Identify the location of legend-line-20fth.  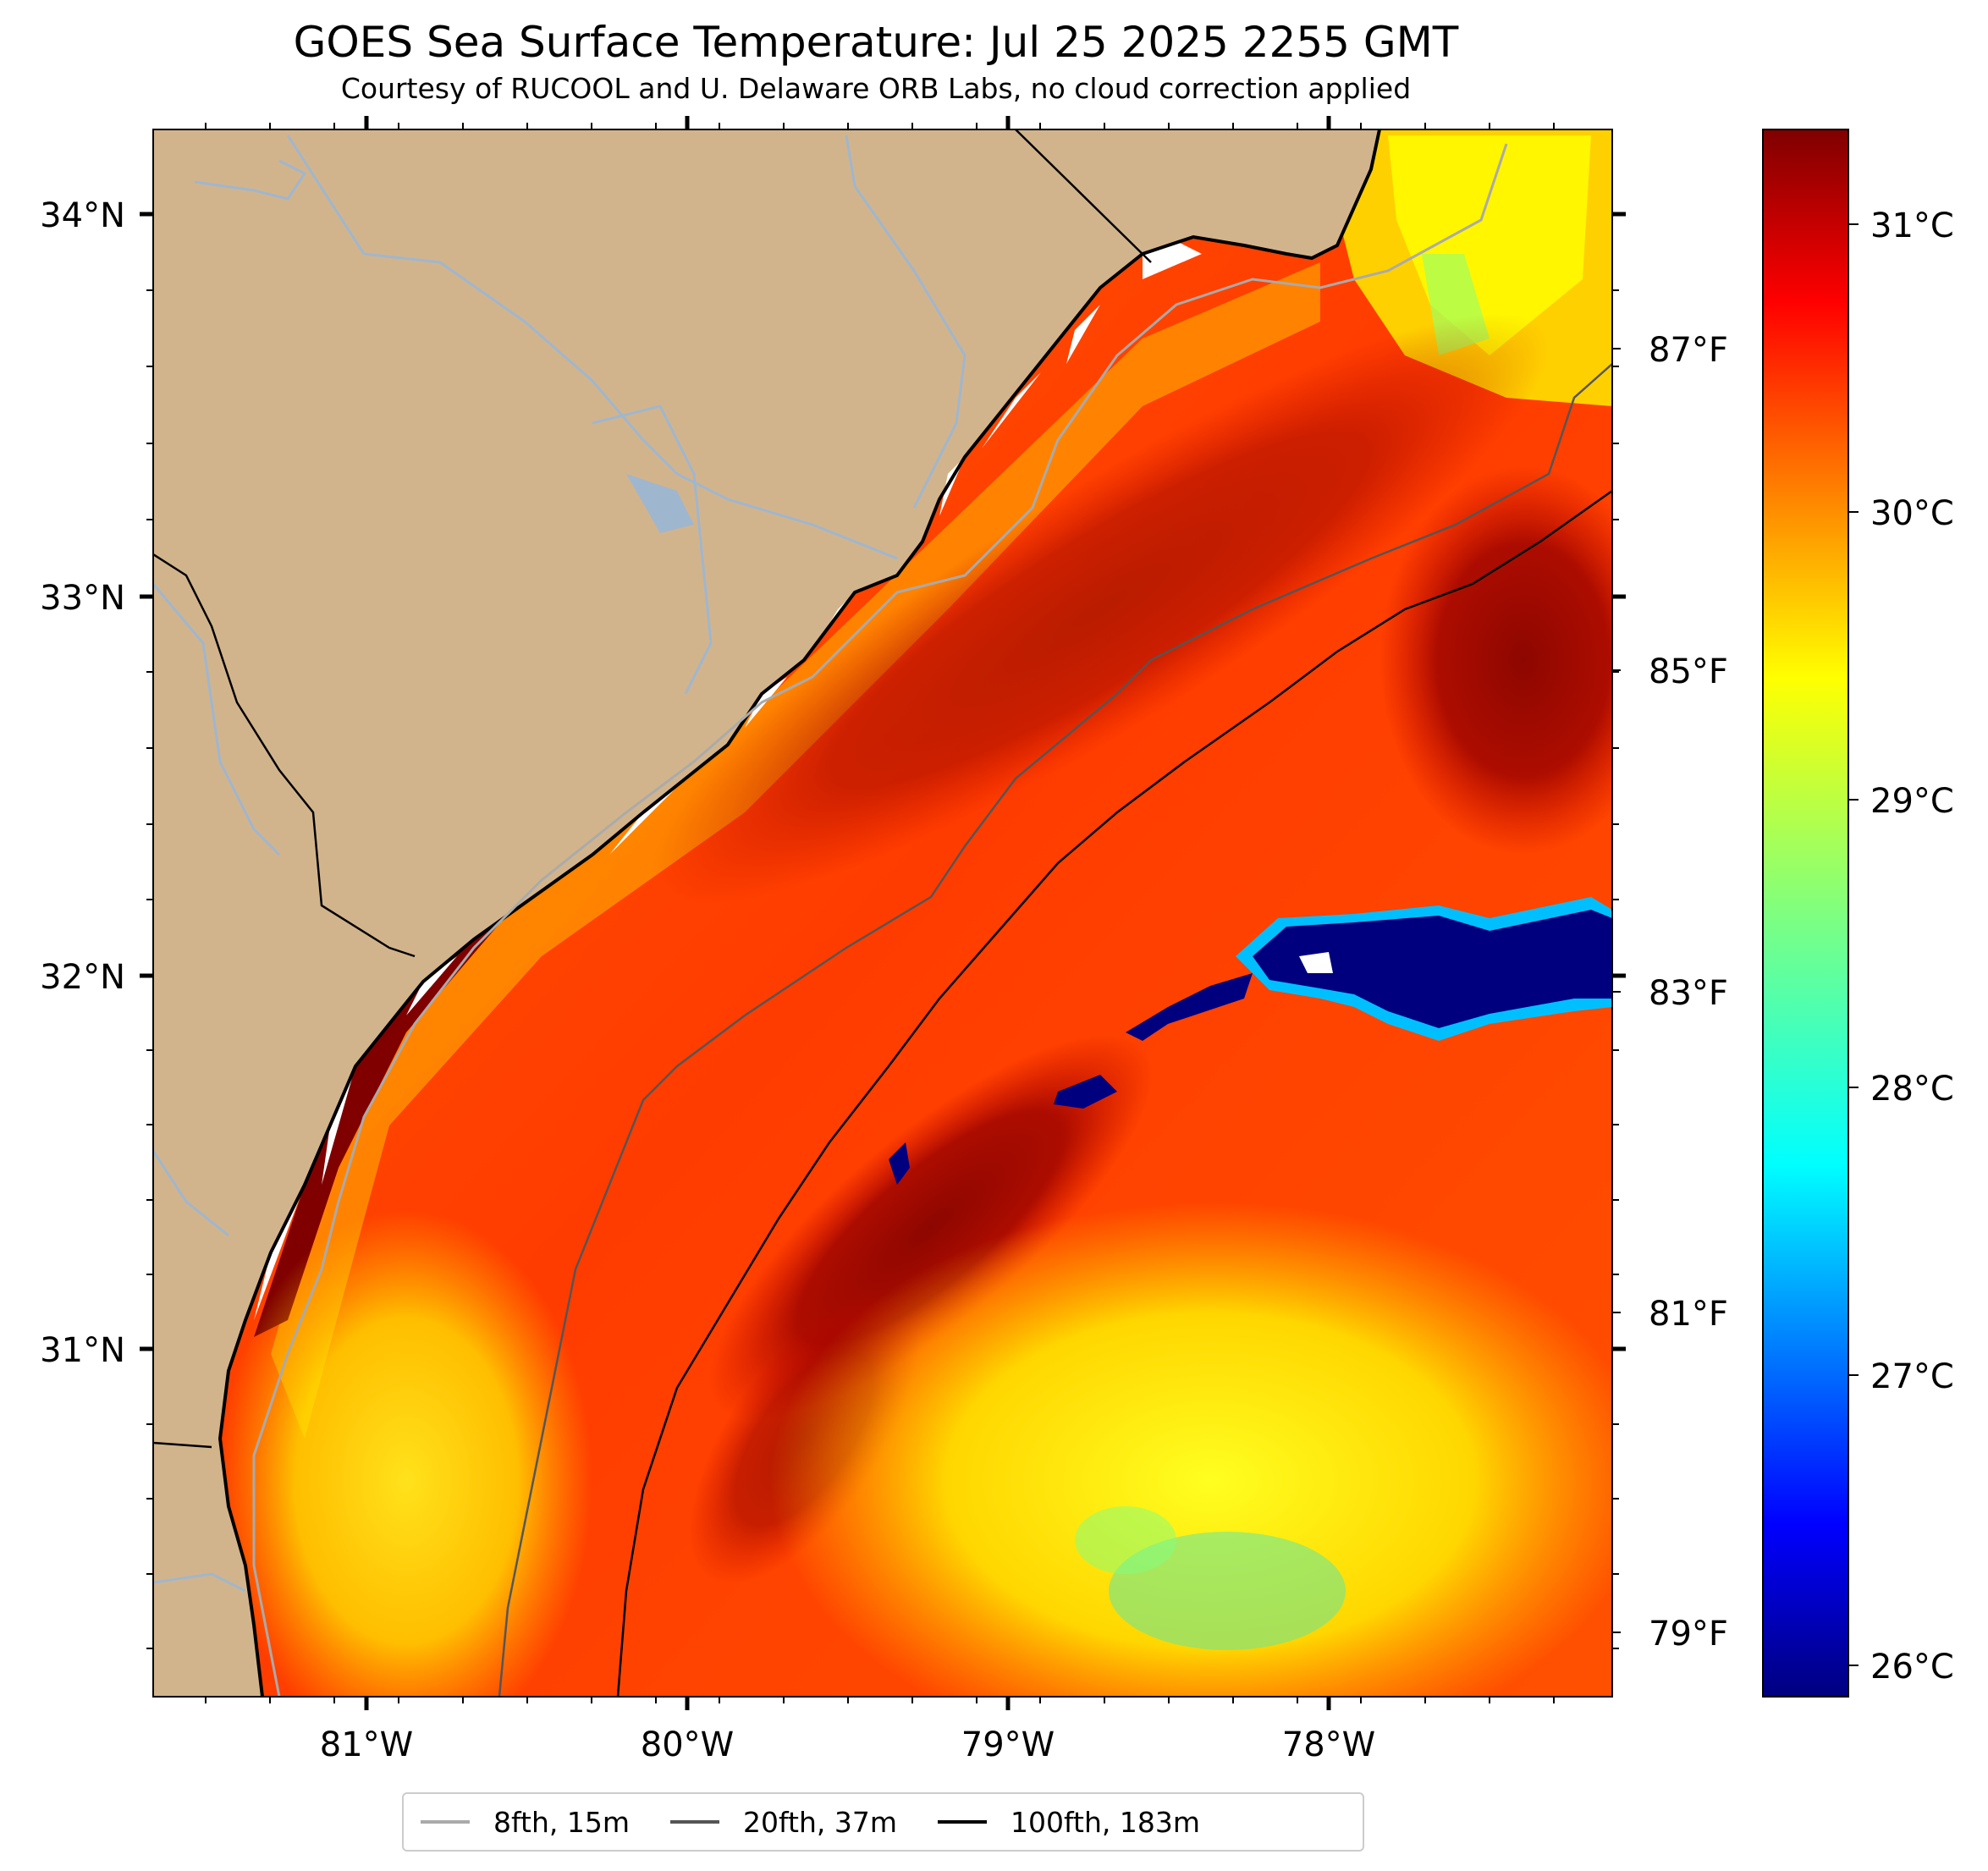
(695, 1822).